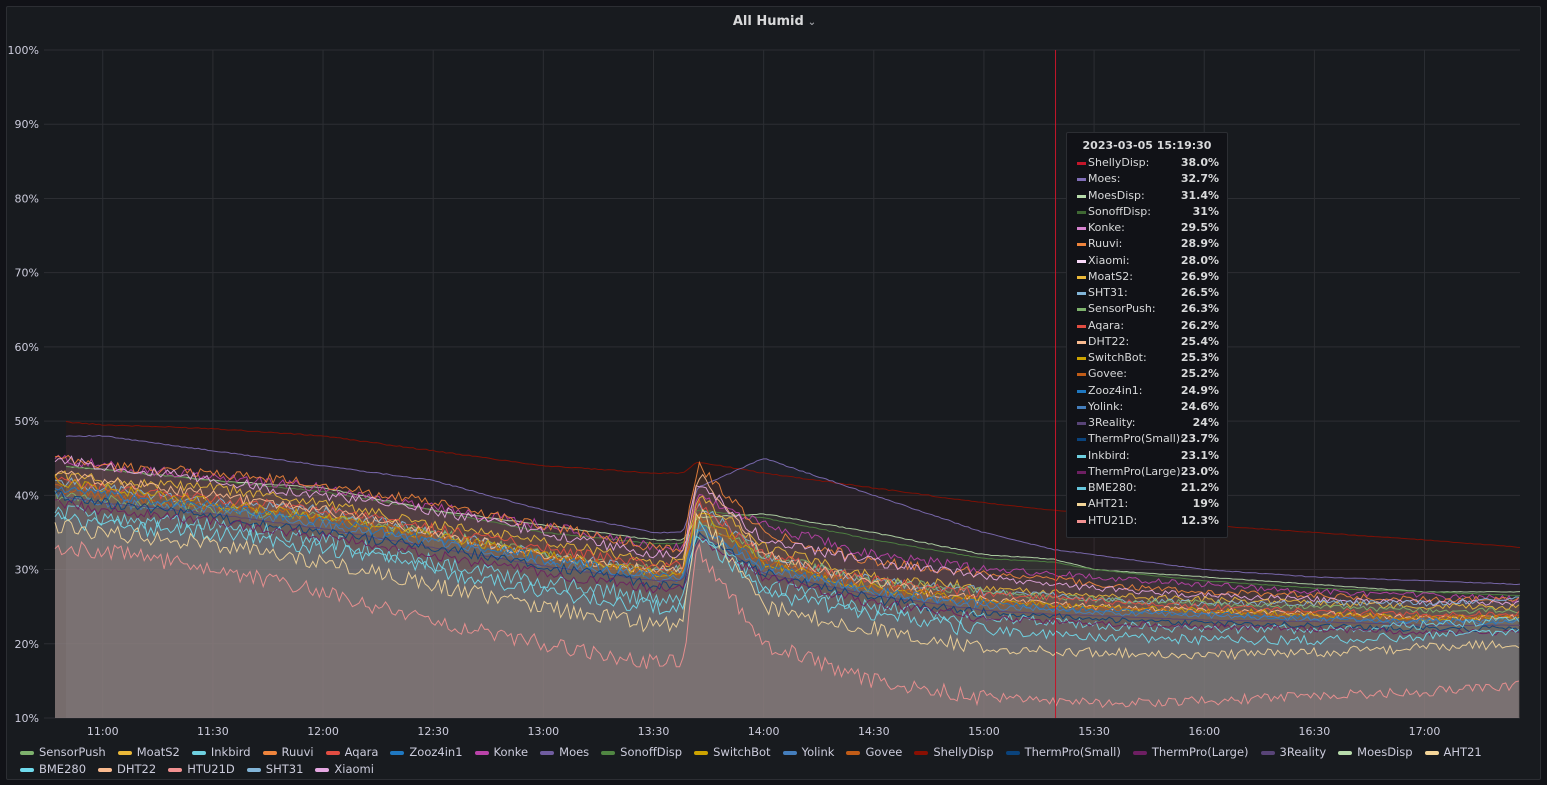 The image size is (1547, 785). I want to click on tooltip-series-value: 23.7%, so click(1199, 439).